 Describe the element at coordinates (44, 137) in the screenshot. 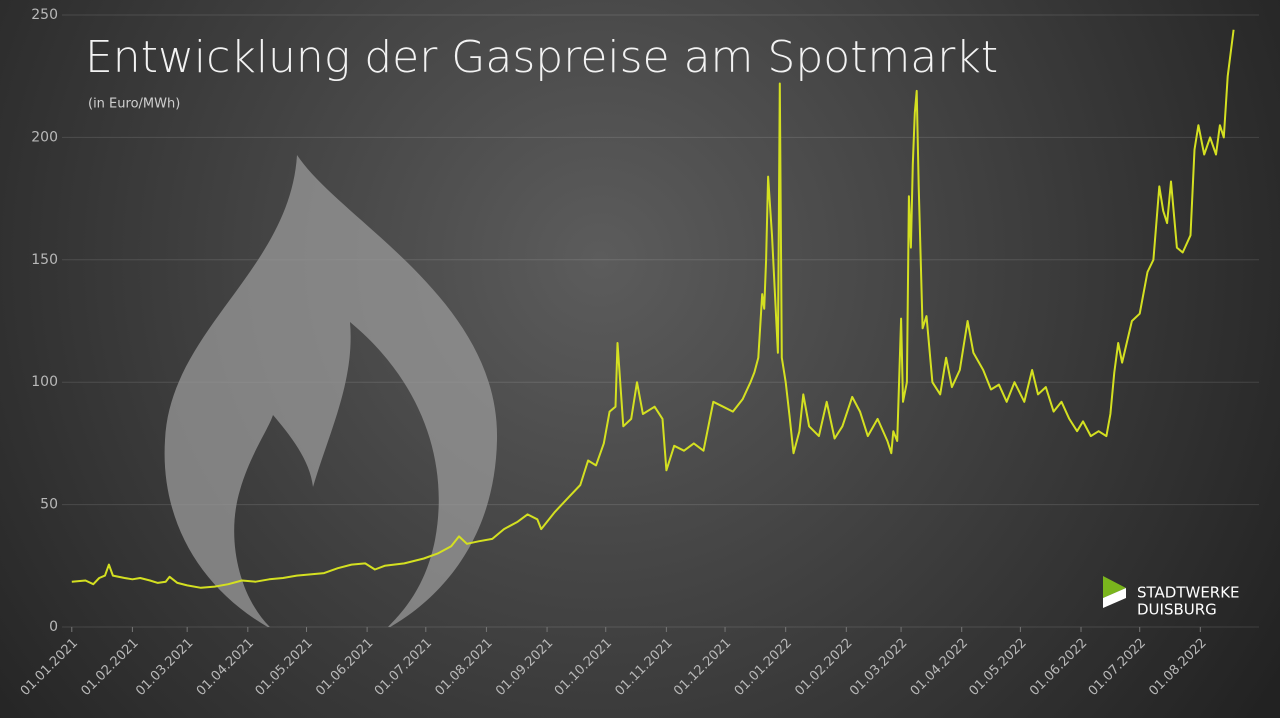

I see `y-tick-label: 200` at that location.